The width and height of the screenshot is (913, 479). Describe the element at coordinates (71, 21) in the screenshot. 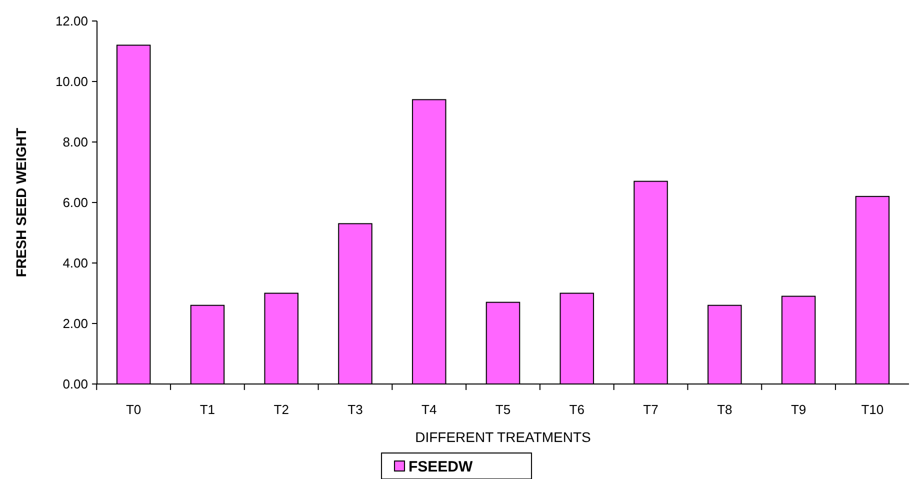

I see `y-tick-label: 12.00` at that location.